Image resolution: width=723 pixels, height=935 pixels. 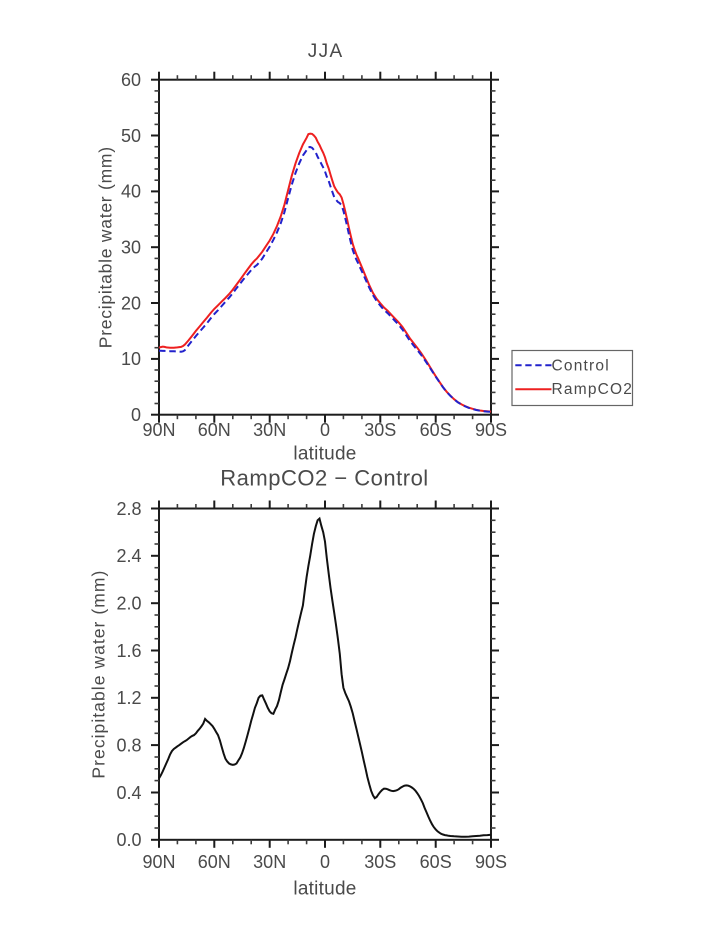 What do you see at coordinates (128, 509) in the screenshot?
I see `svg-text: 2.8` at bounding box center [128, 509].